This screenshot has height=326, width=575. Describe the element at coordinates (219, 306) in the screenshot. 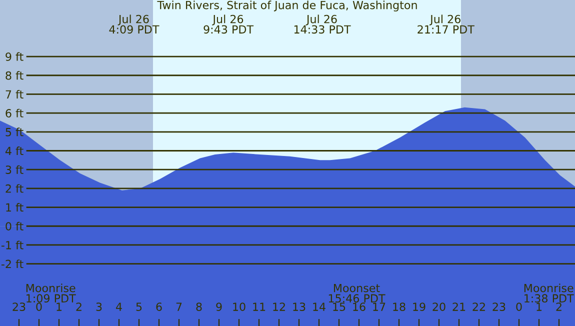

I see `x-tick-label: 9` at that location.